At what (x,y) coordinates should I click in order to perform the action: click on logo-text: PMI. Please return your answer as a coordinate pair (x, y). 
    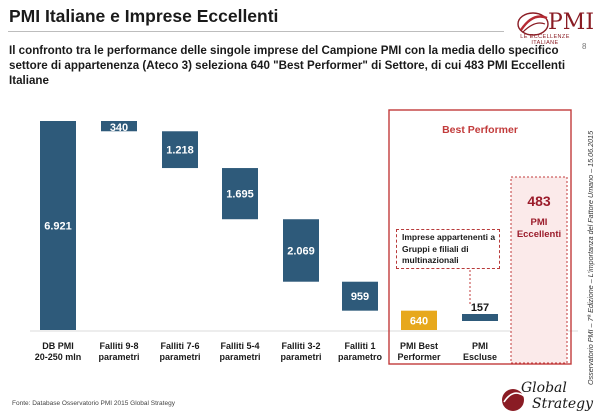
    Looking at the image, I should click on (571, 22).